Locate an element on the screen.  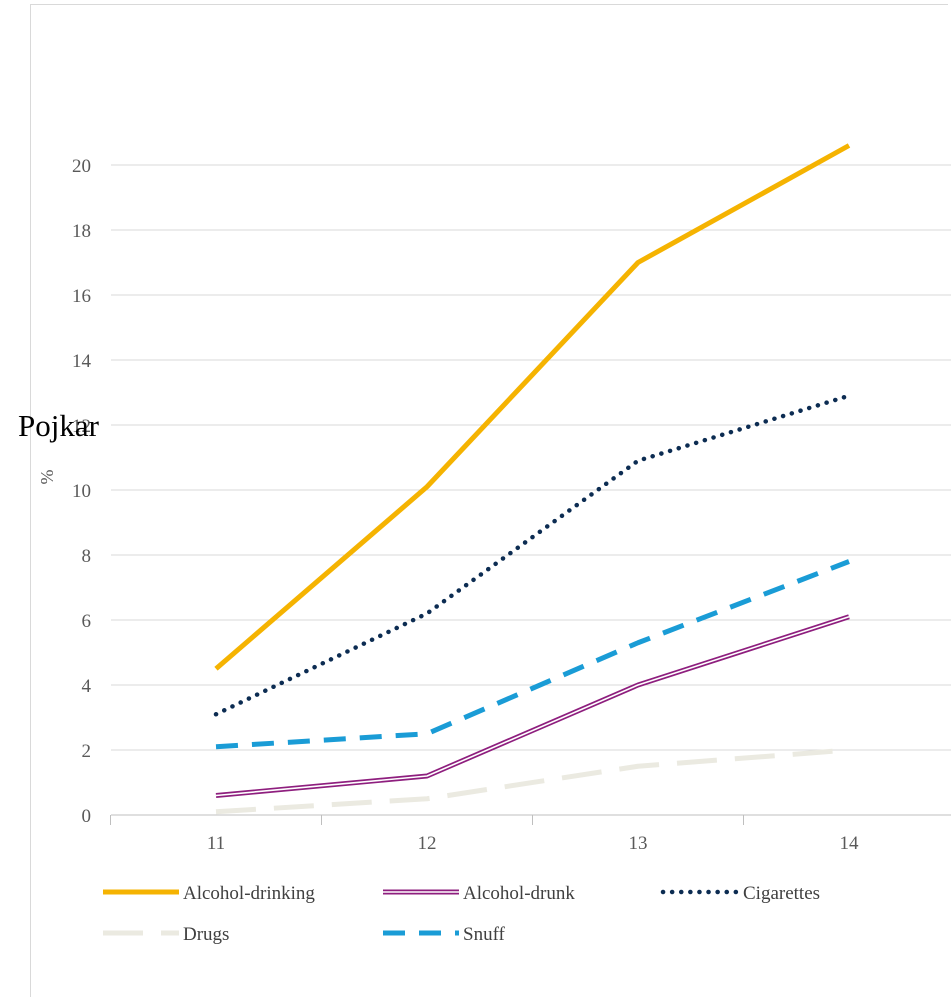
chart-title: Pojkar is located at coordinates (58, 425).